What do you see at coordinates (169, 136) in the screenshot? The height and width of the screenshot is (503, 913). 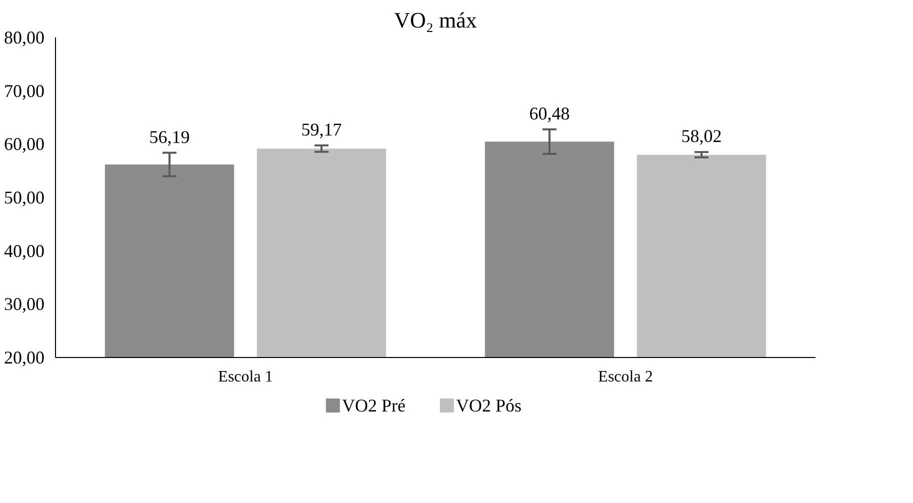 I see `data-label: 56,19` at bounding box center [169, 136].